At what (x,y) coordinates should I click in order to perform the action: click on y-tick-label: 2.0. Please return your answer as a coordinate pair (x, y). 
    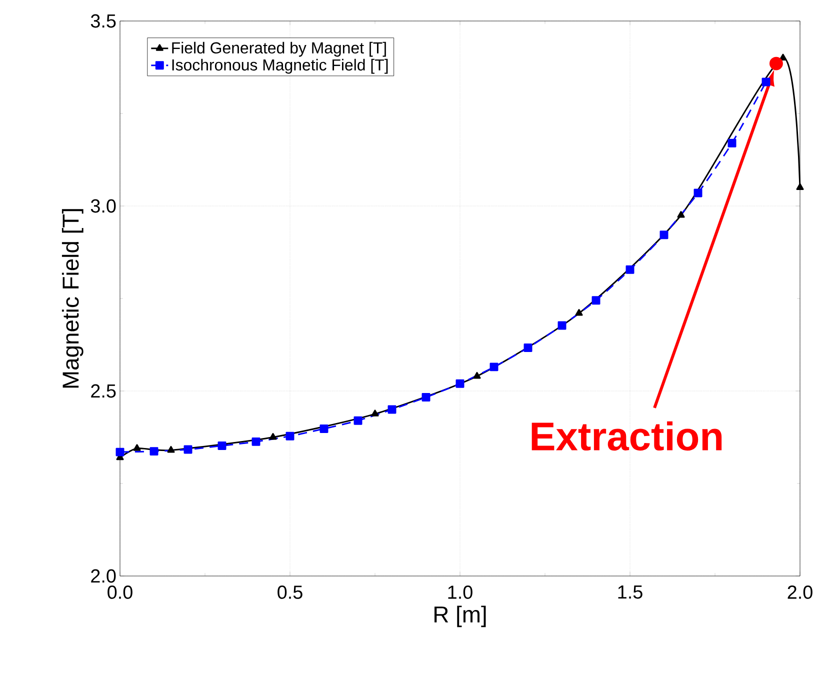
    Looking at the image, I should click on (103, 576).